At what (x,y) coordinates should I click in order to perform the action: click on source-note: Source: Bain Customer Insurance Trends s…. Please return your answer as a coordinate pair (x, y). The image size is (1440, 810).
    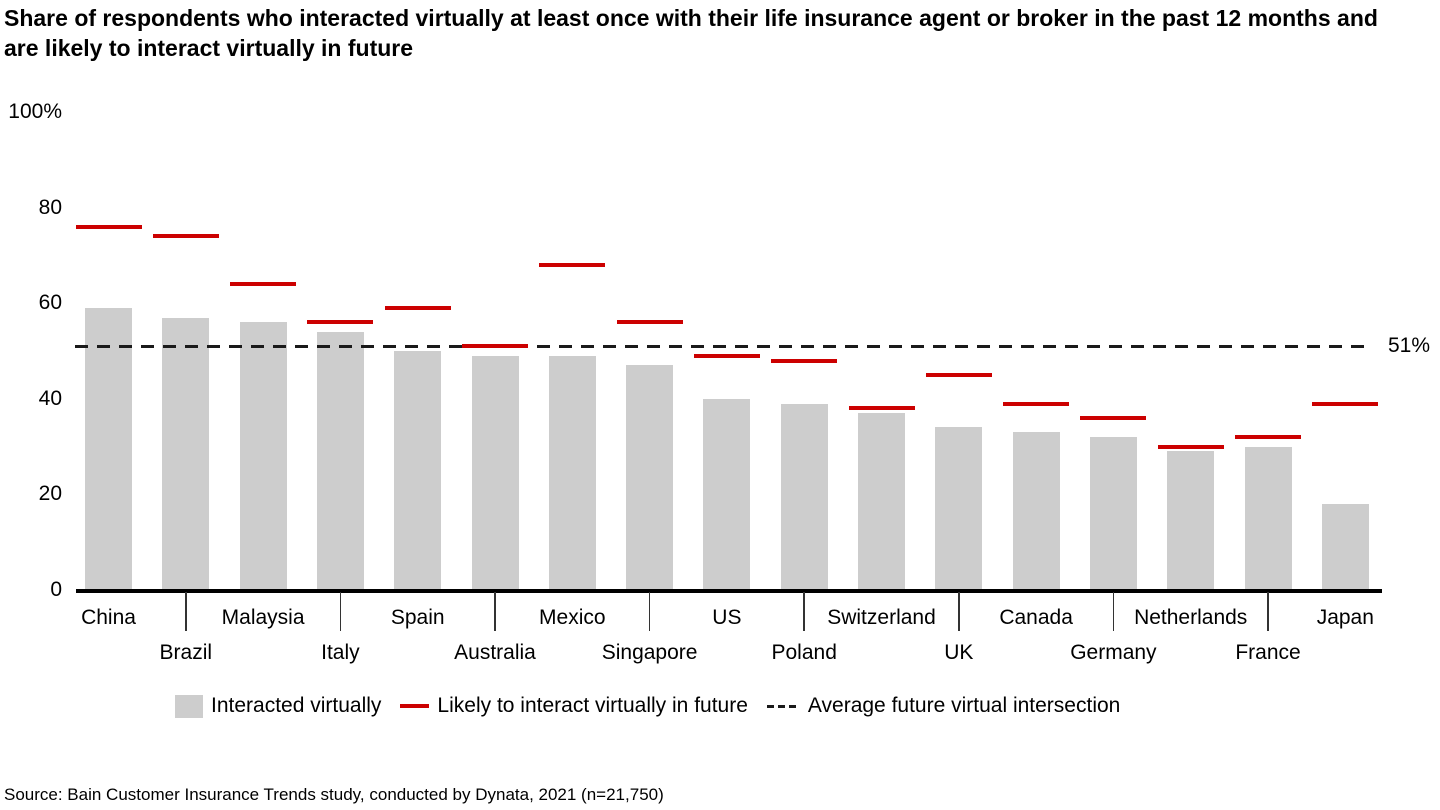
    Looking at the image, I should click on (334, 794).